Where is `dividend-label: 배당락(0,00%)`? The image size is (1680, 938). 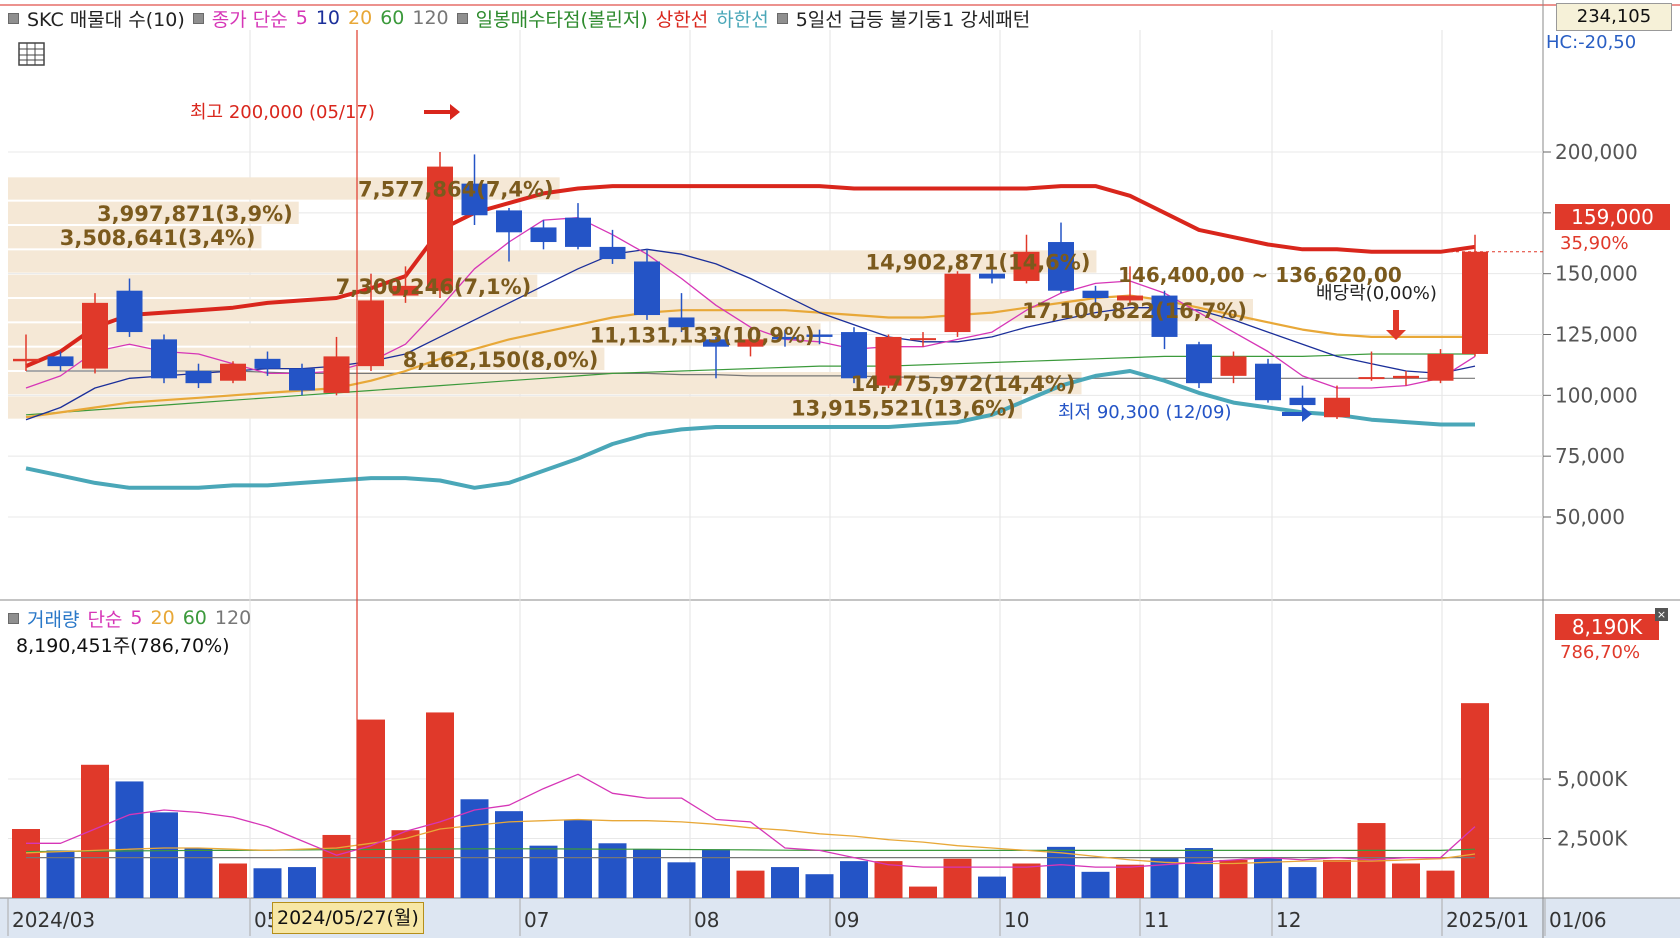 dividend-label: 배당락(0,00%) is located at coordinates (1376, 293).